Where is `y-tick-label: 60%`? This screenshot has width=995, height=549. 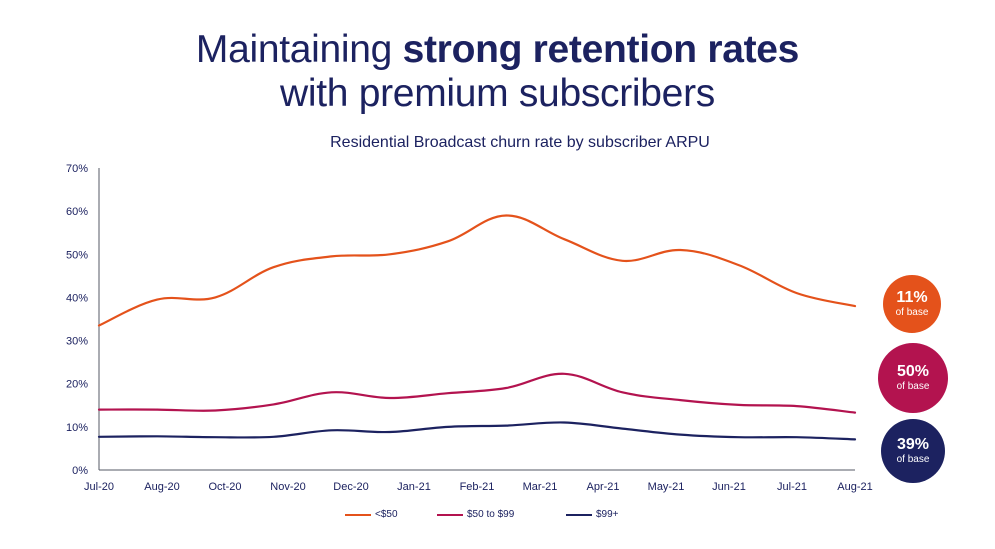
y-tick-label: 60% is located at coordinates (77, 212).